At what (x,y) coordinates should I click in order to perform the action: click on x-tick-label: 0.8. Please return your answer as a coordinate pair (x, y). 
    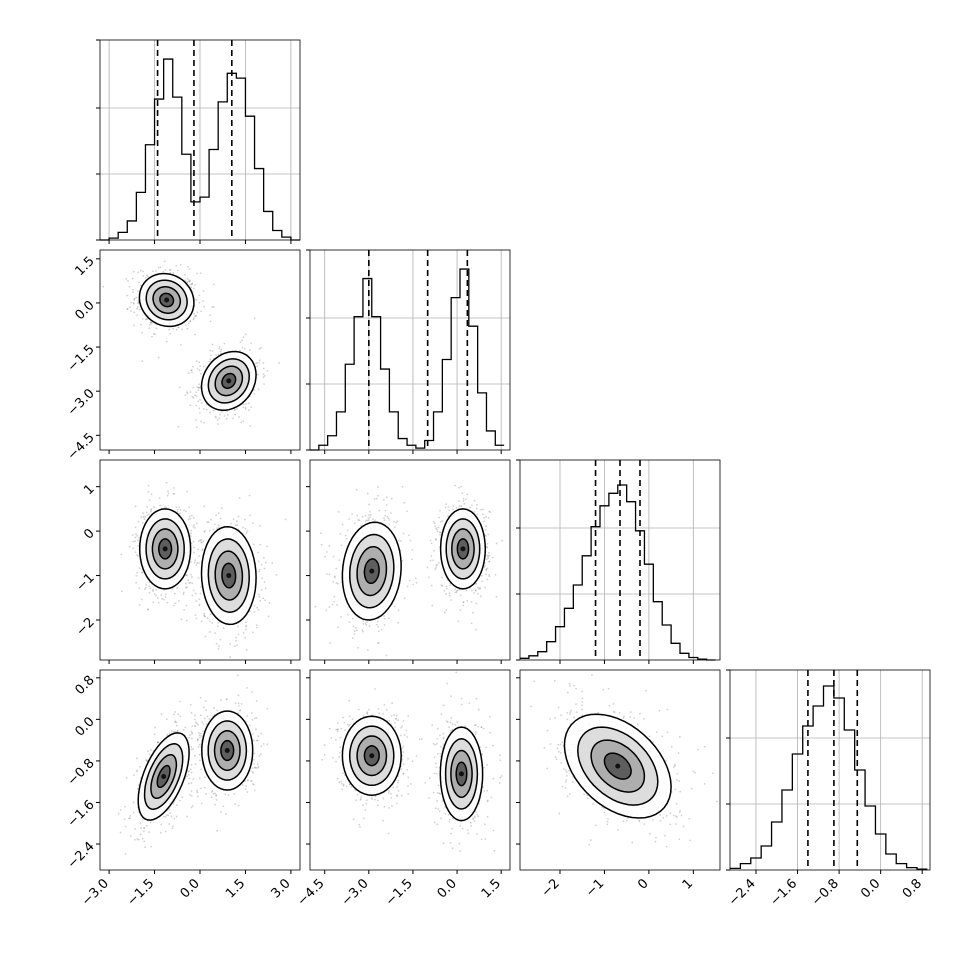
    Looking at the image, I should click on (912, 888).